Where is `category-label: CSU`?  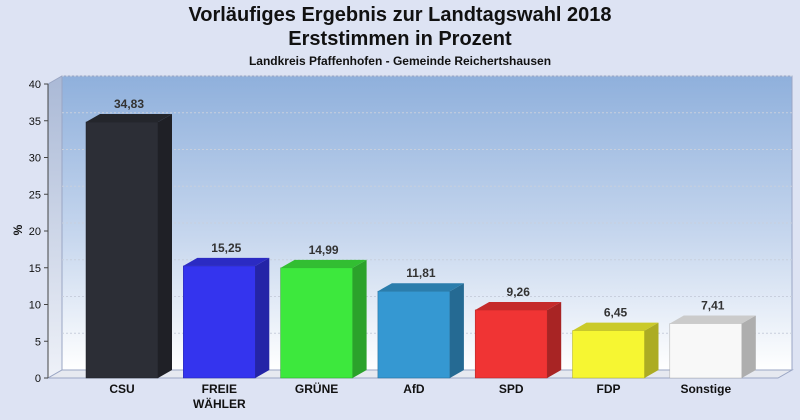 category-label: CSU is located at coordinates (121, 389).